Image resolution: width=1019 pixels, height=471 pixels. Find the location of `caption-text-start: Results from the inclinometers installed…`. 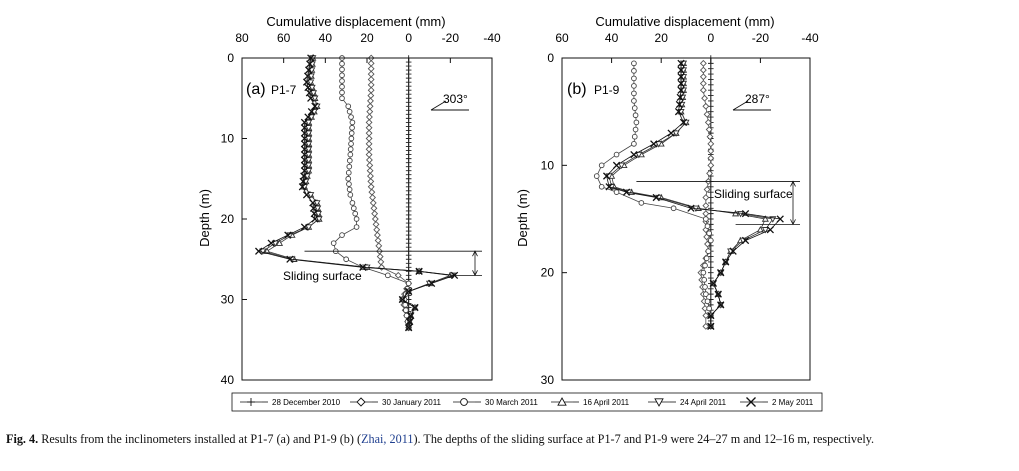

caption-text-start: Results from the inclinometers installed… is located at coordinates (200, 439).